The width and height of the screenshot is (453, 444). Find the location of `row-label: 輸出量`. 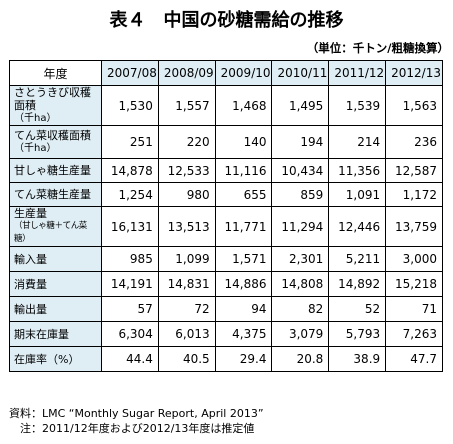

row-label: 輸出量 is located at coordinates (30, 309).